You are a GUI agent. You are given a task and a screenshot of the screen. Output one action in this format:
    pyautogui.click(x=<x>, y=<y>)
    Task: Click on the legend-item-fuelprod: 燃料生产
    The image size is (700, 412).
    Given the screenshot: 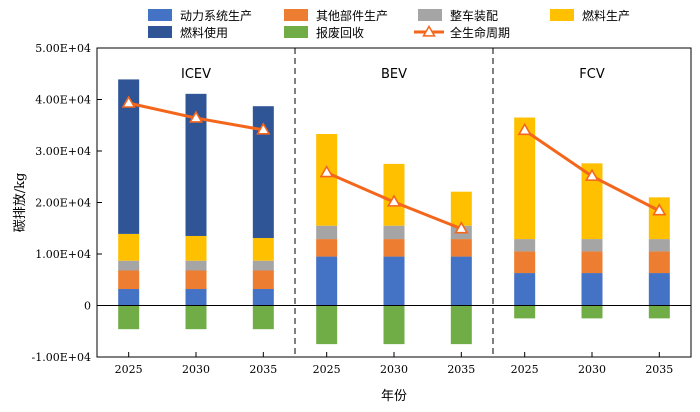 What is the action you would take?
    pyautogui.click(x=590, y=15)
    